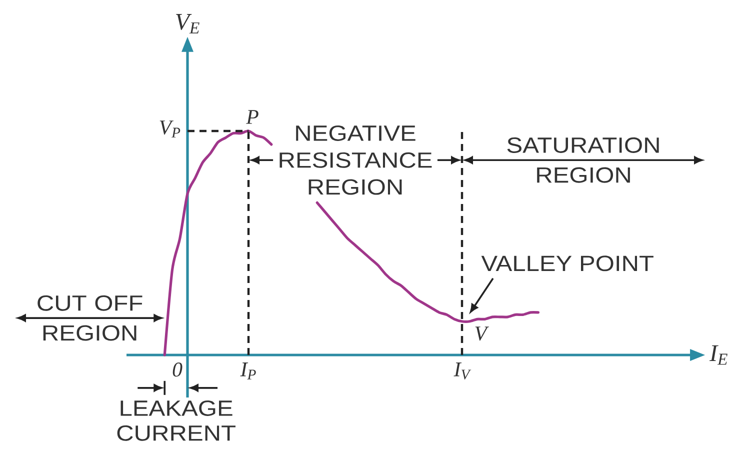 The image size is (733, 474). Describe the element at coordinates (583, 160) in the screenshot. I see `annotation: SATURATION REGION` at that location.